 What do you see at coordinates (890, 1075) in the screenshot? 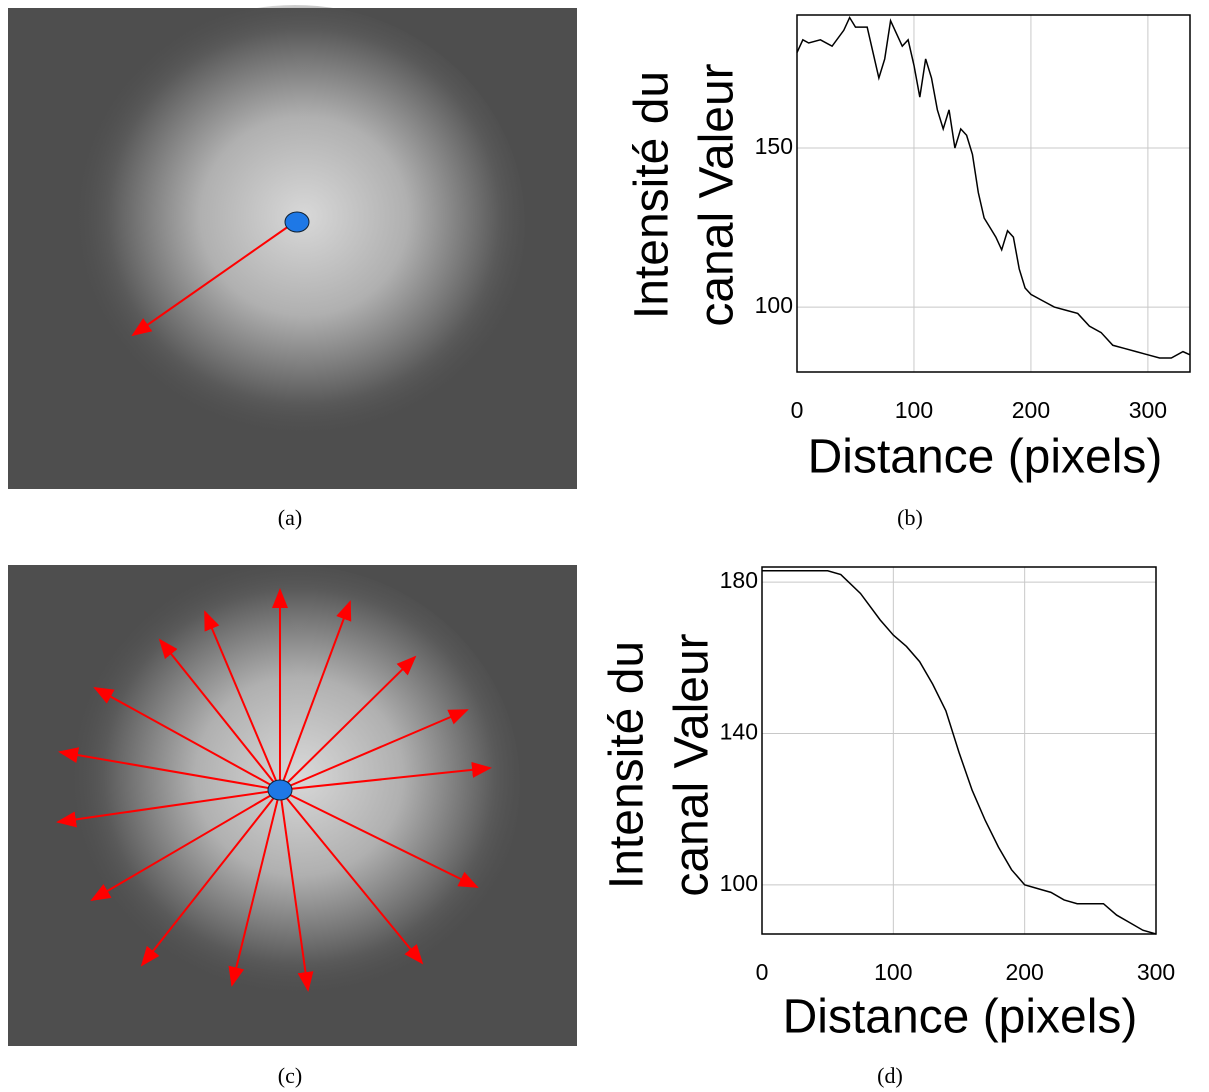
I see `caption: (d)` at bounding box center [890, 1075].